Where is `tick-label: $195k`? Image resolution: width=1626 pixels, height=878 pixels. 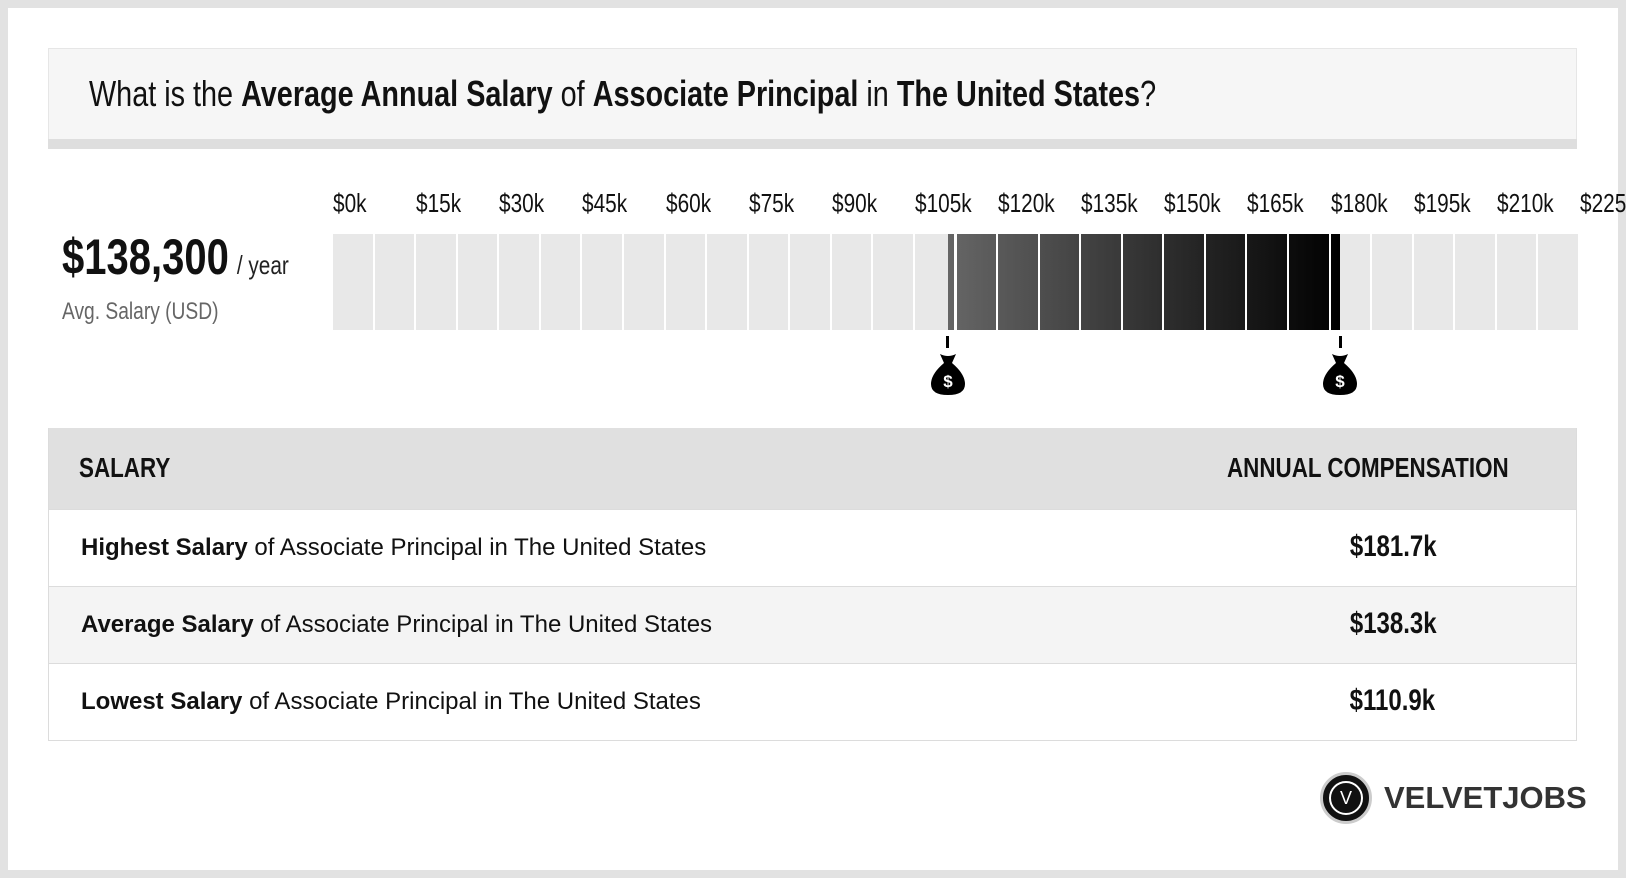 tick-label: $195k is located at coordinates (1442, 203).